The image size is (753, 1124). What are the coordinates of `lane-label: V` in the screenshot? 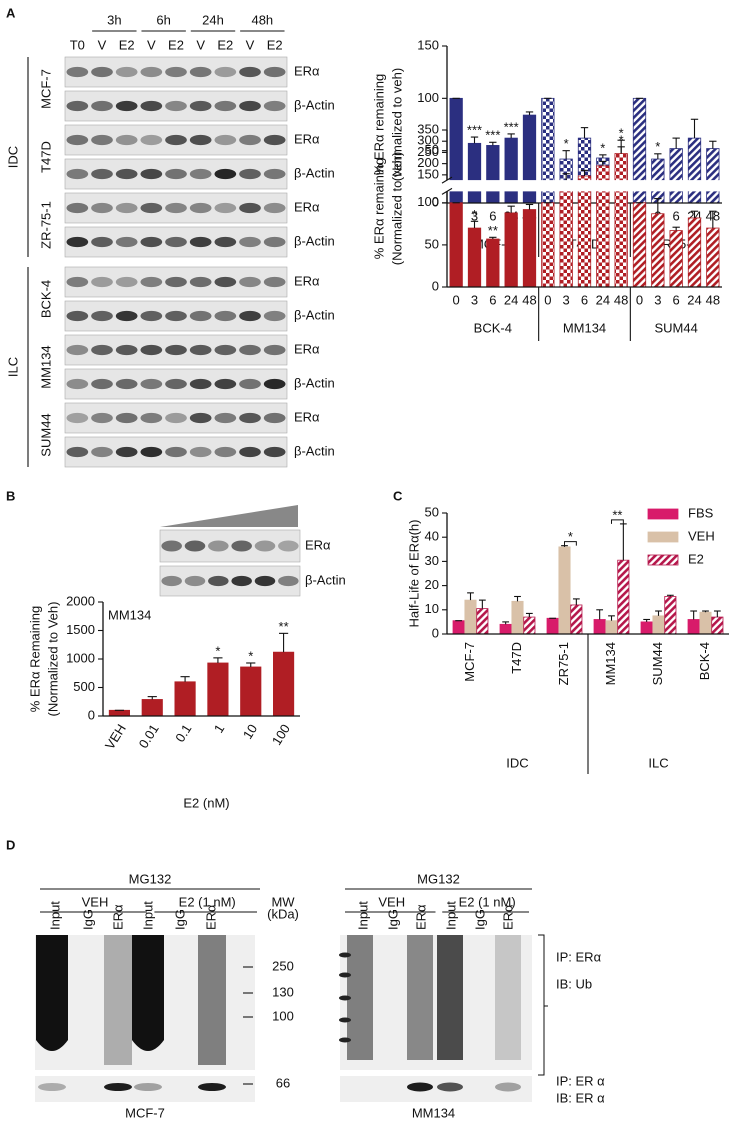 It's located at (200, 44).